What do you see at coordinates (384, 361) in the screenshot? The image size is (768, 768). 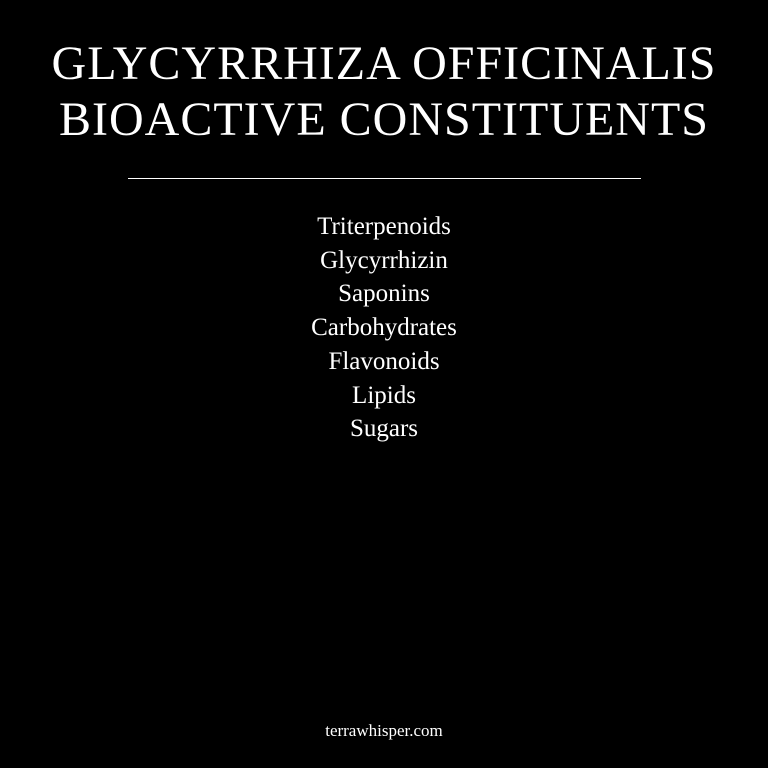 I see `list-item: Flavonoids` at bounding box center [384, 361].